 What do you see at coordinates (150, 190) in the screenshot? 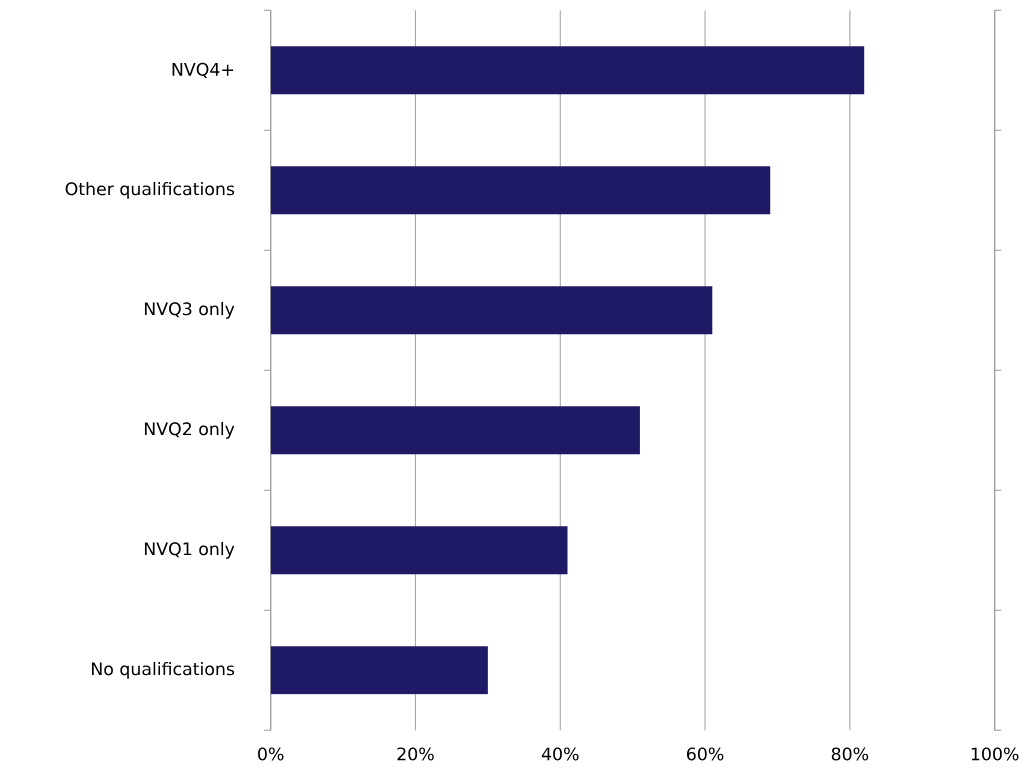
I see `y-tick-label: Other qualifications` at bounding box center [150, 190].